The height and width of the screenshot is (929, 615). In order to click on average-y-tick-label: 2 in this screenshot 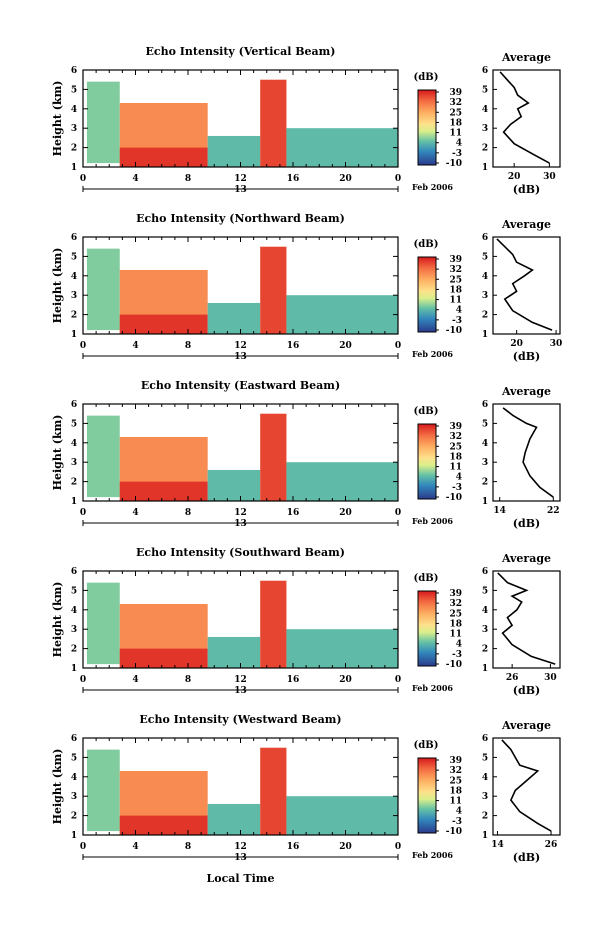, I will do `click(485, 316)`.